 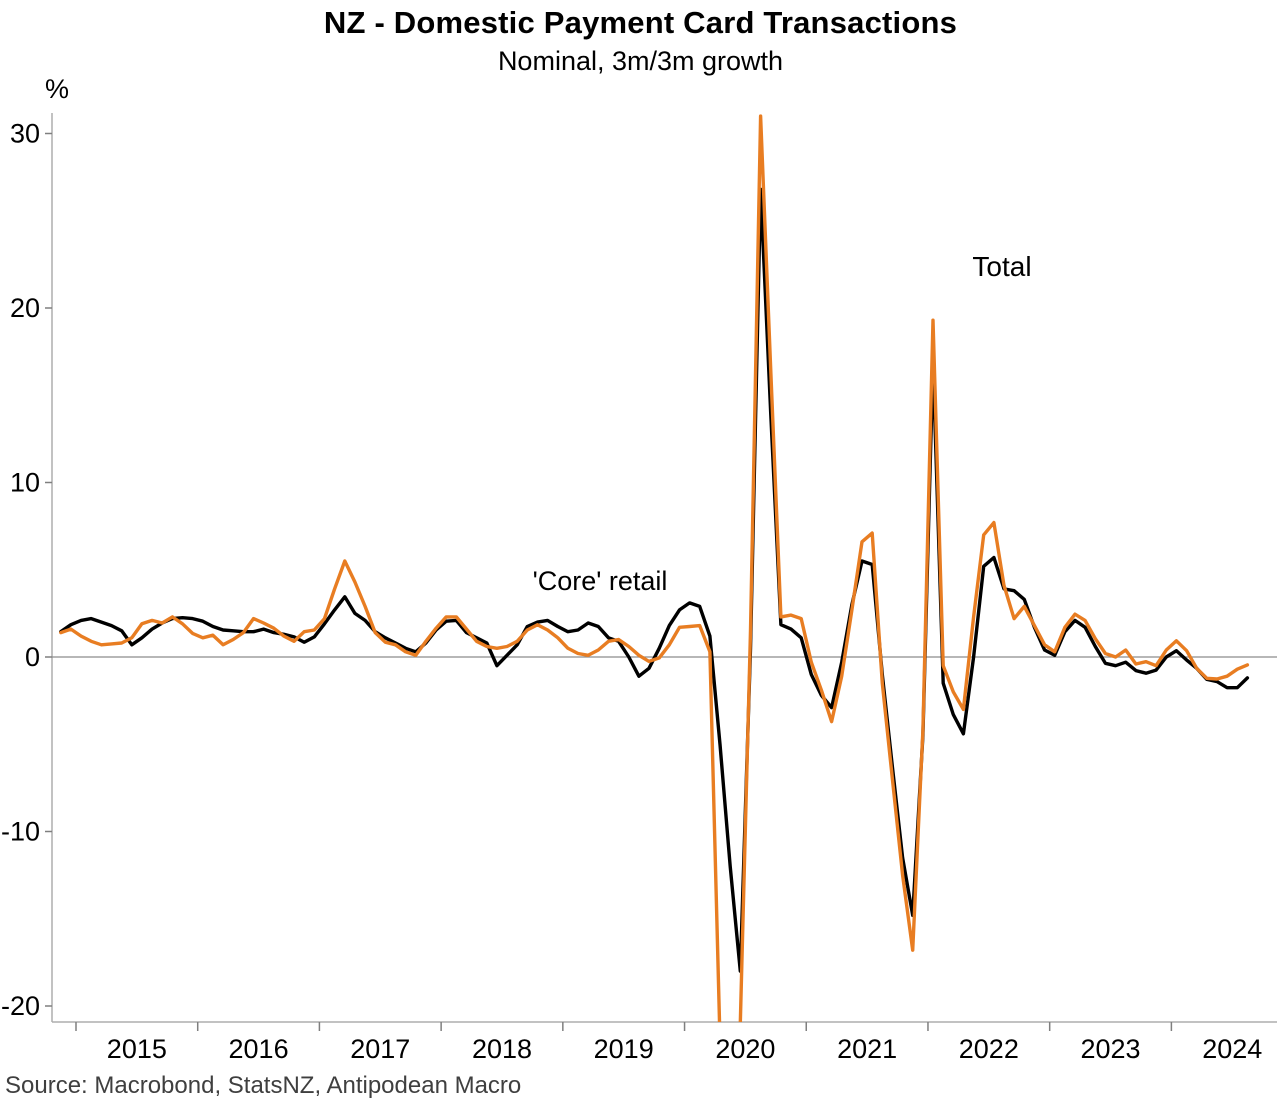 What do you see at coordinates (640, 22) in the screenshot?
I see `chart-title: NZ - Domestic Payment Card Transactions` at bounding box center [640, 22].